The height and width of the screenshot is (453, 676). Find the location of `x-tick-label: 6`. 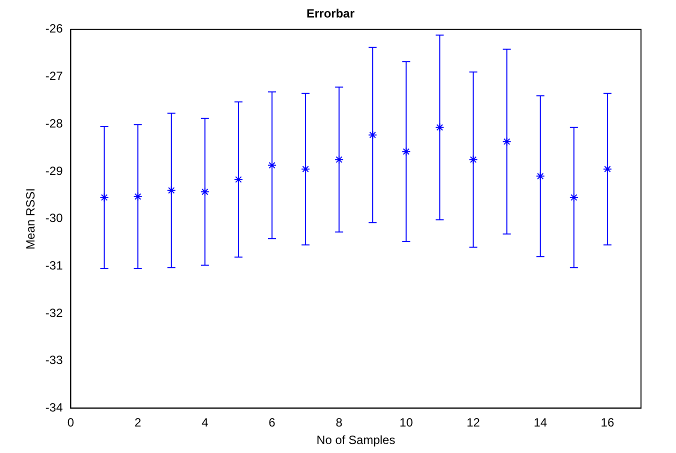

x-tick-label: 6 is located at coordinates (272, 423).